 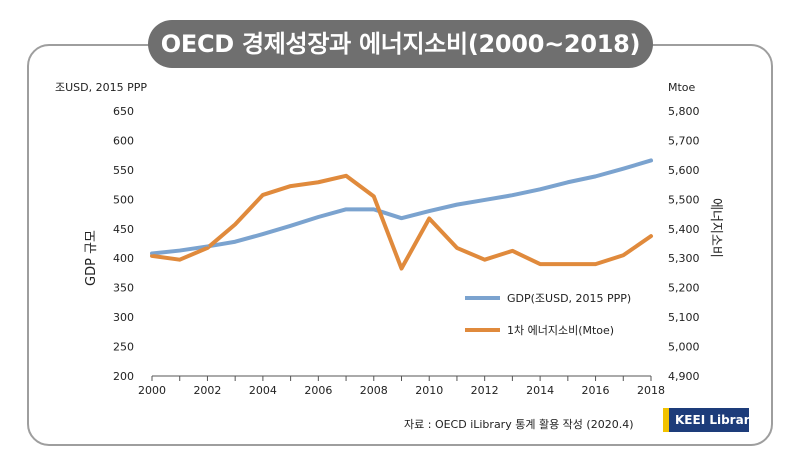 What do you see at coordinates (684, 317) in the screenshot?
I see `right-tick-label: 5,100` at bounding box center [684, 317].